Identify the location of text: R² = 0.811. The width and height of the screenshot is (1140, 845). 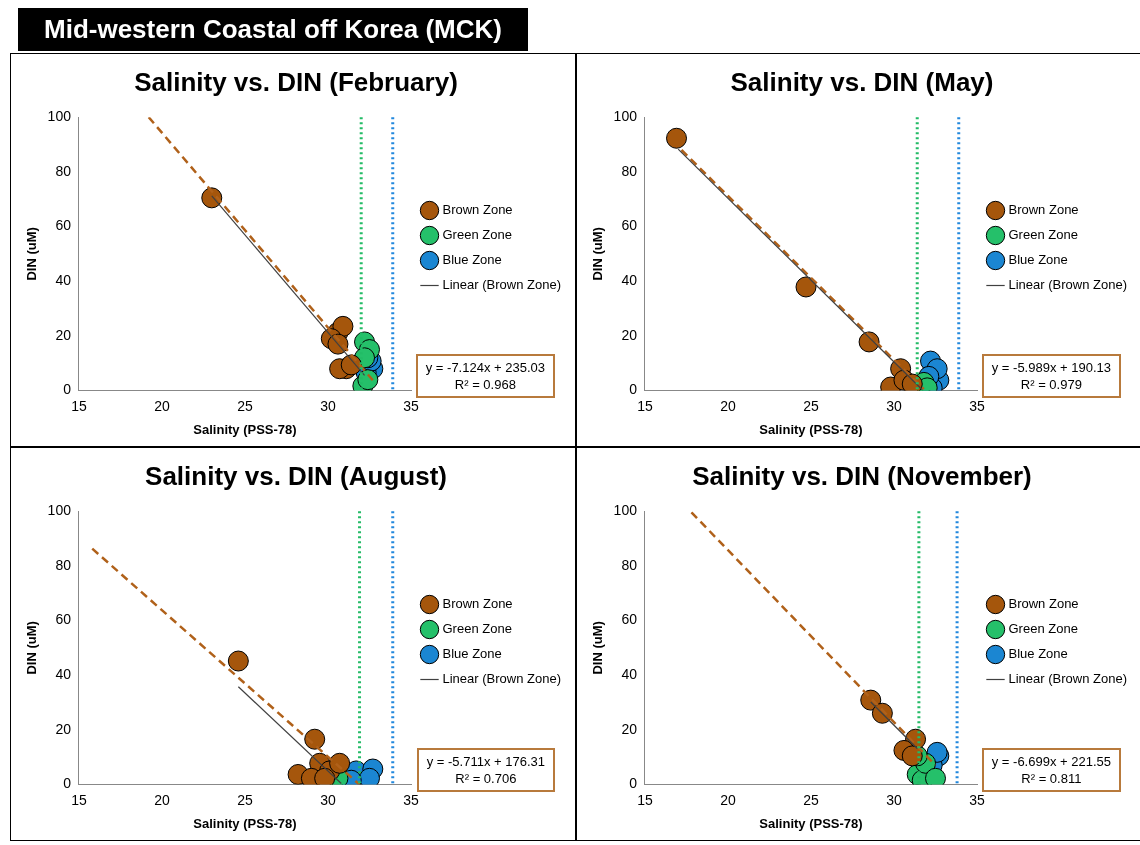
(1051, 778).